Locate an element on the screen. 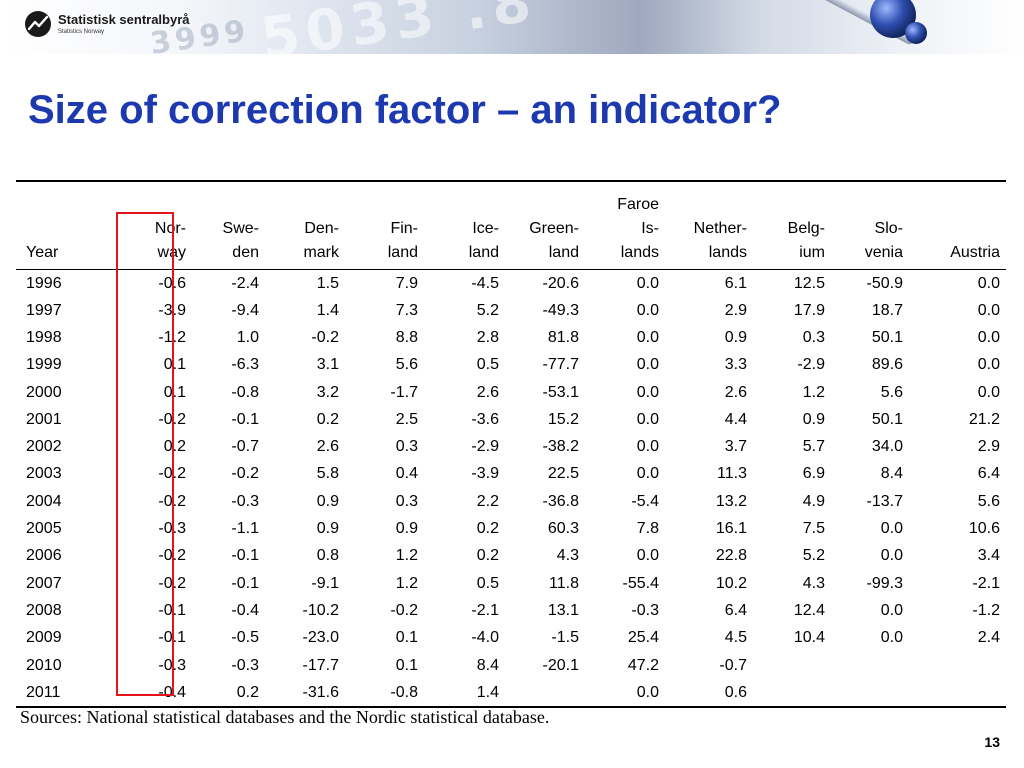 Image resolution: width=1024 pixels, height=768 pixels. column-header: Austria is located at coordinates (957, 225).